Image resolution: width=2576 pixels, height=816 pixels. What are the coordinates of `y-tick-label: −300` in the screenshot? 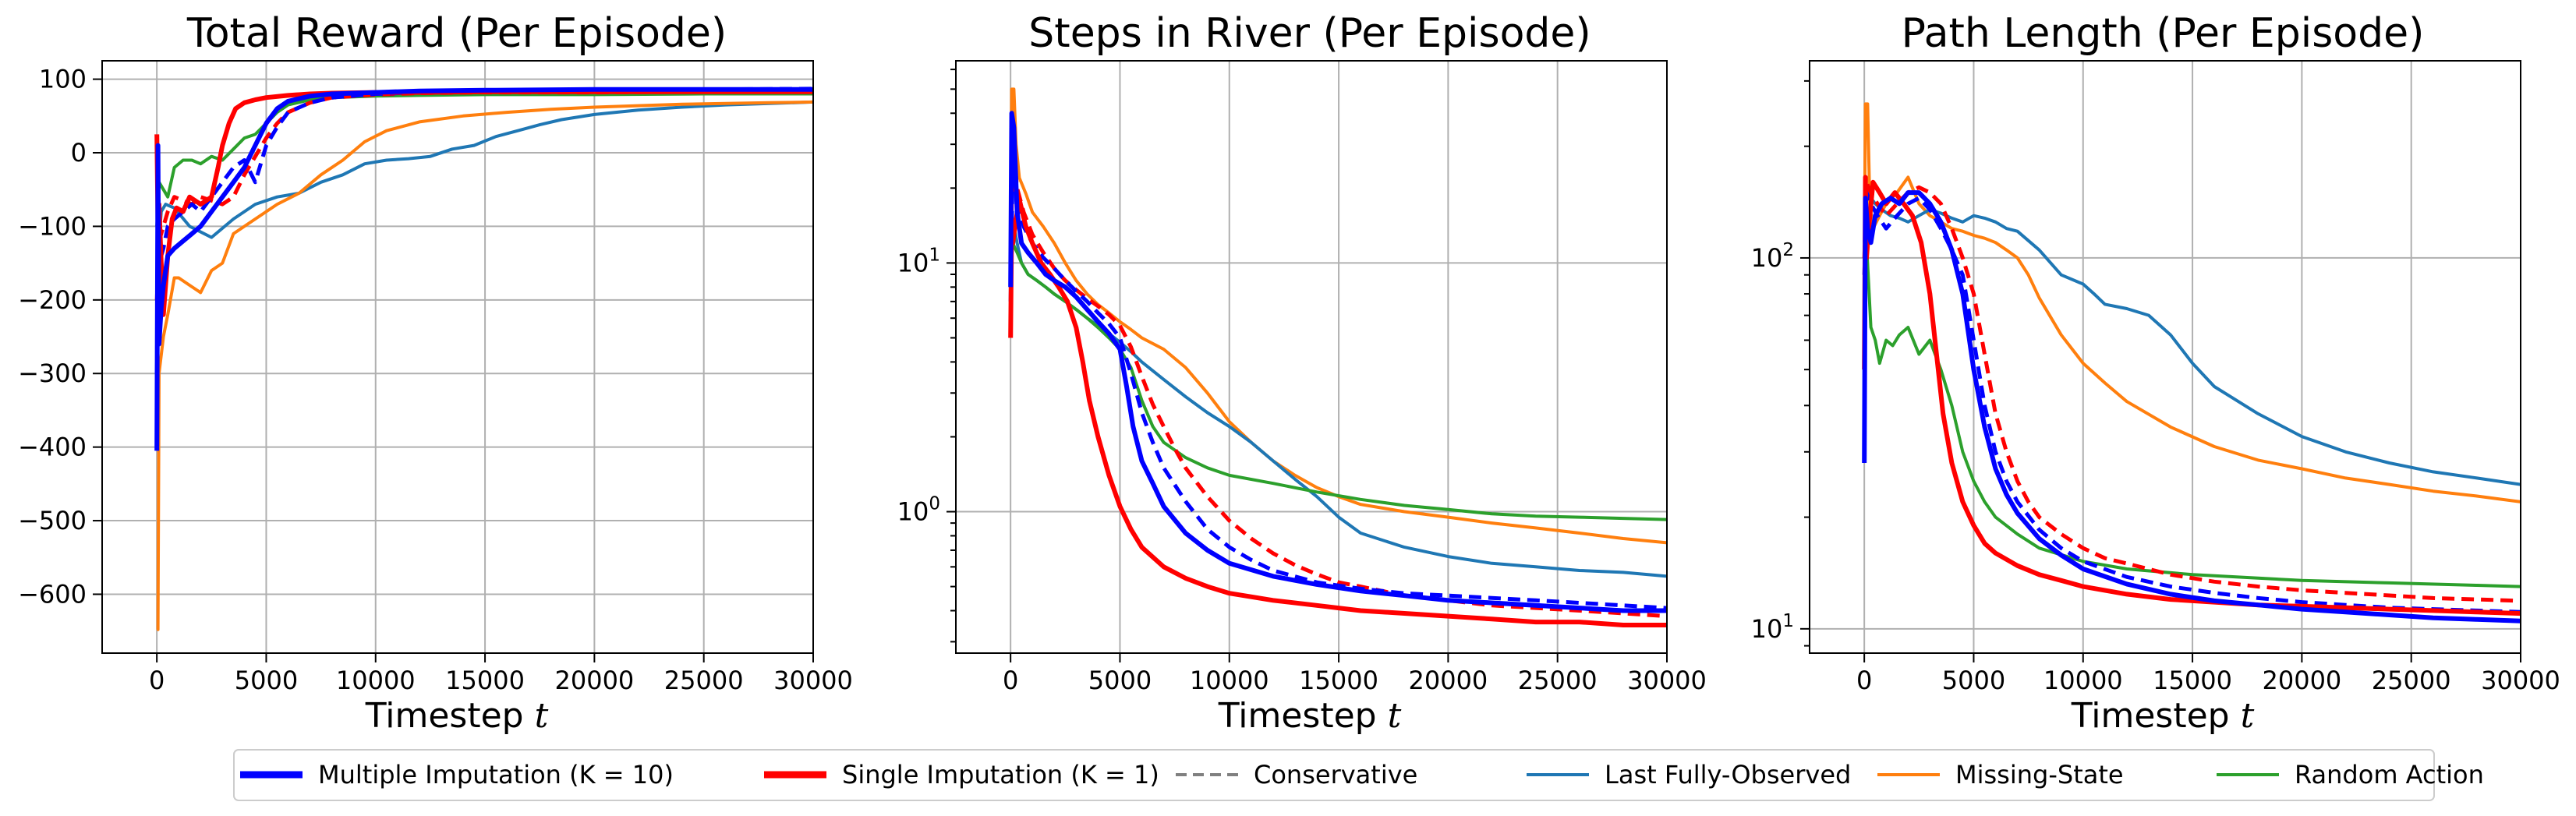 It's located at (52, 374).